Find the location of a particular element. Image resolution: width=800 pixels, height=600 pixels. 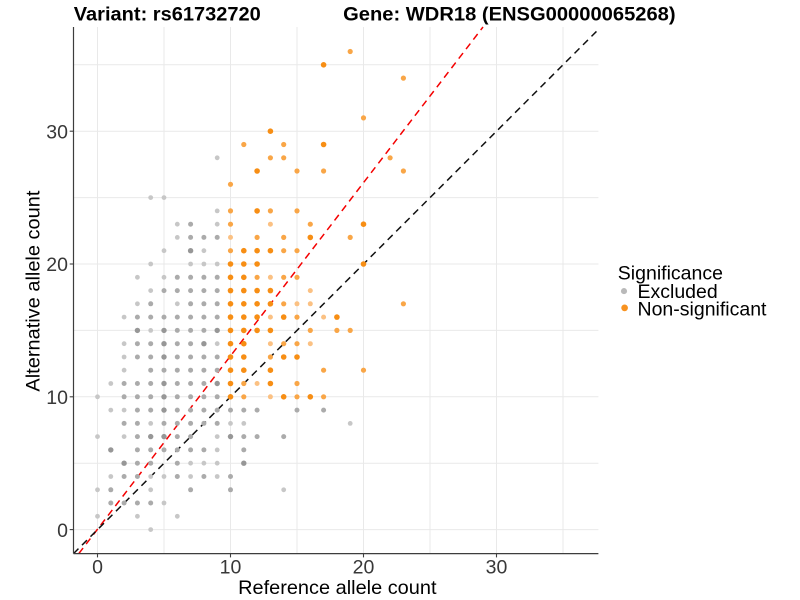

svg-text: Variant: rs61732720 is located at coordinates (167, 14).